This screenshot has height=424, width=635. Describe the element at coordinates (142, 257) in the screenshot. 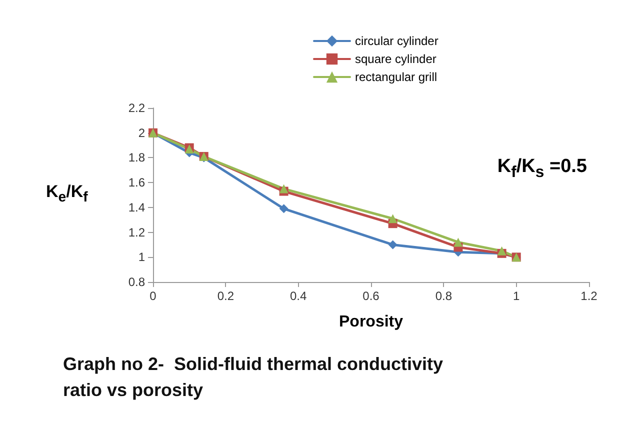

I see `y-tick-label: 1` at that location.